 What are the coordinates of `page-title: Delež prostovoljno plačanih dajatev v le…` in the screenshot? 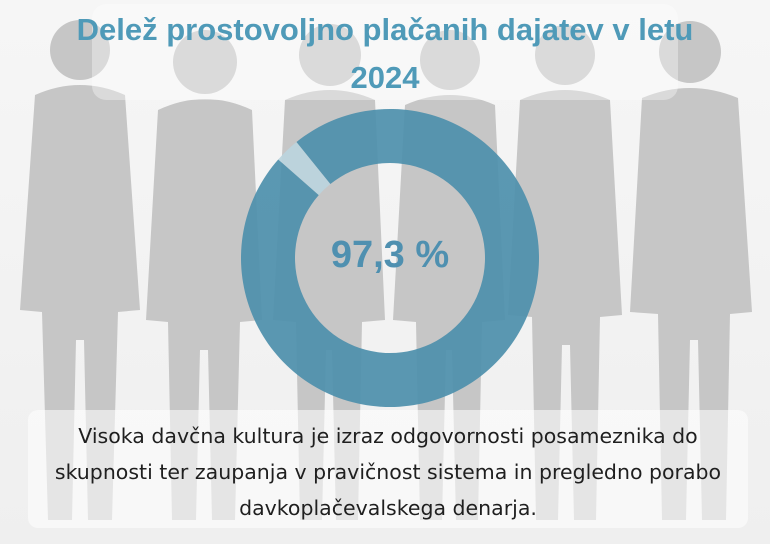 It's located at (385, 53).